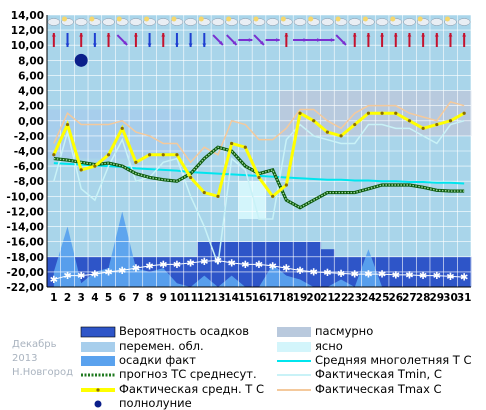  Describe the element at coordinates (29, 182) in the screenshot. I see `y-tick-label: -8,00` at that location.